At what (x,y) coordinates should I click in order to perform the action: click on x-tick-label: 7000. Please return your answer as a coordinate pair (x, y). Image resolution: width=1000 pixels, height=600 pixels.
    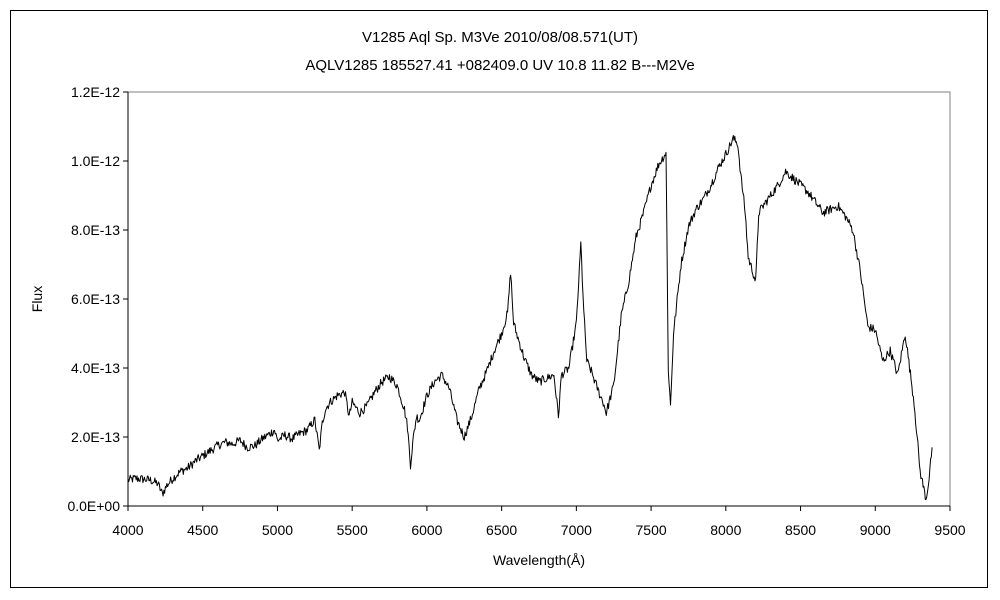
    Looking at the image, I should click on (576, 530).